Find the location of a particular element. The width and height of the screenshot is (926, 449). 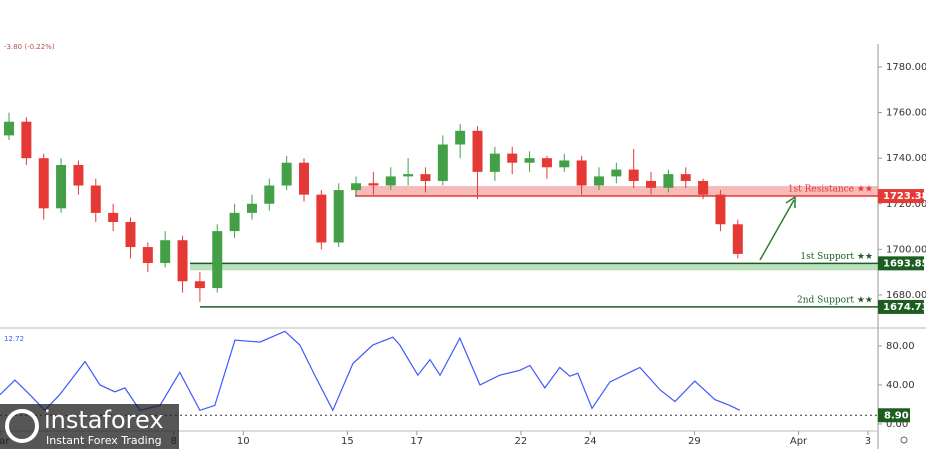

watermark: instaforex Instant Forex Trading is located at coordinates (89, 426).